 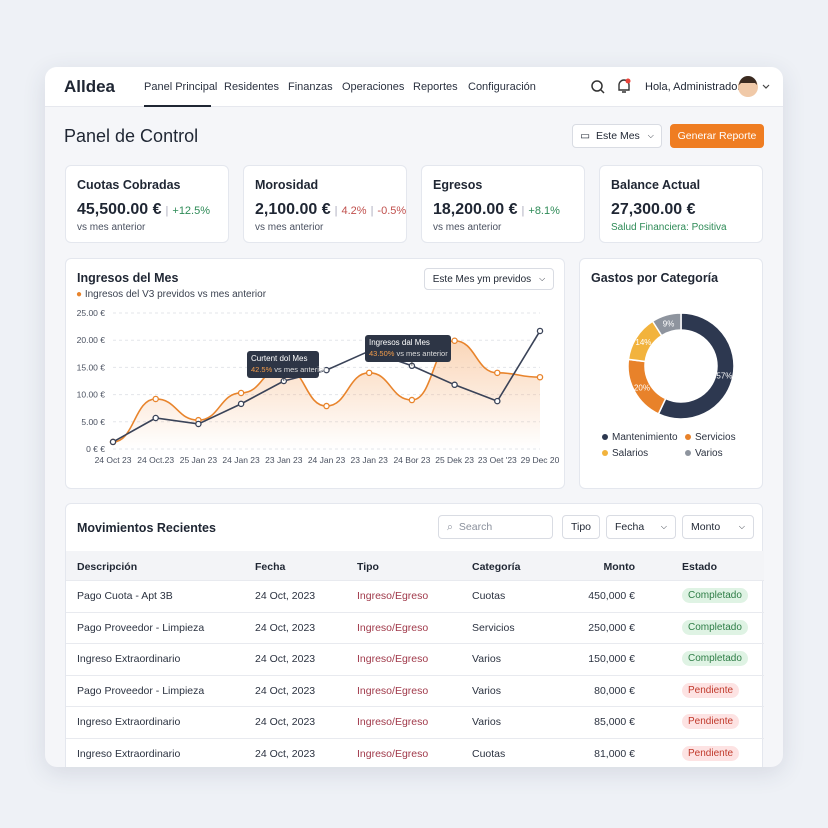 What do you see at coordinates (663, 526) in the screenshot?
I see `chevron: ⌵` at bounding box center [663, 526].